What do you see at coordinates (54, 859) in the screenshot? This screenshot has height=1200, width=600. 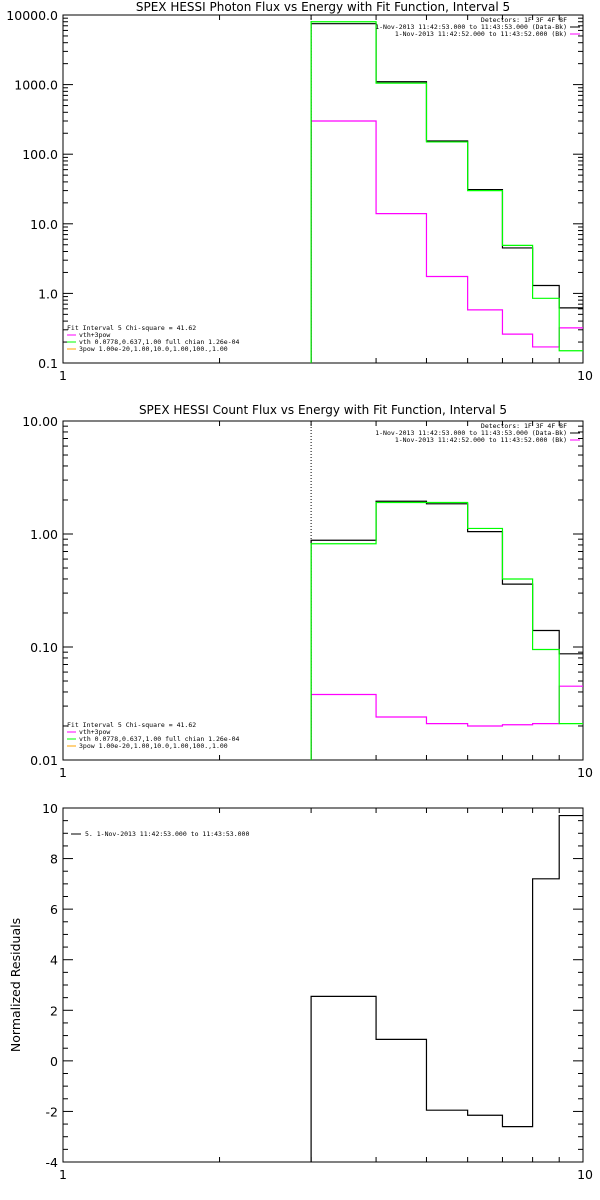 I see `y-tick-label: 8` at bounding box center [54, 859].